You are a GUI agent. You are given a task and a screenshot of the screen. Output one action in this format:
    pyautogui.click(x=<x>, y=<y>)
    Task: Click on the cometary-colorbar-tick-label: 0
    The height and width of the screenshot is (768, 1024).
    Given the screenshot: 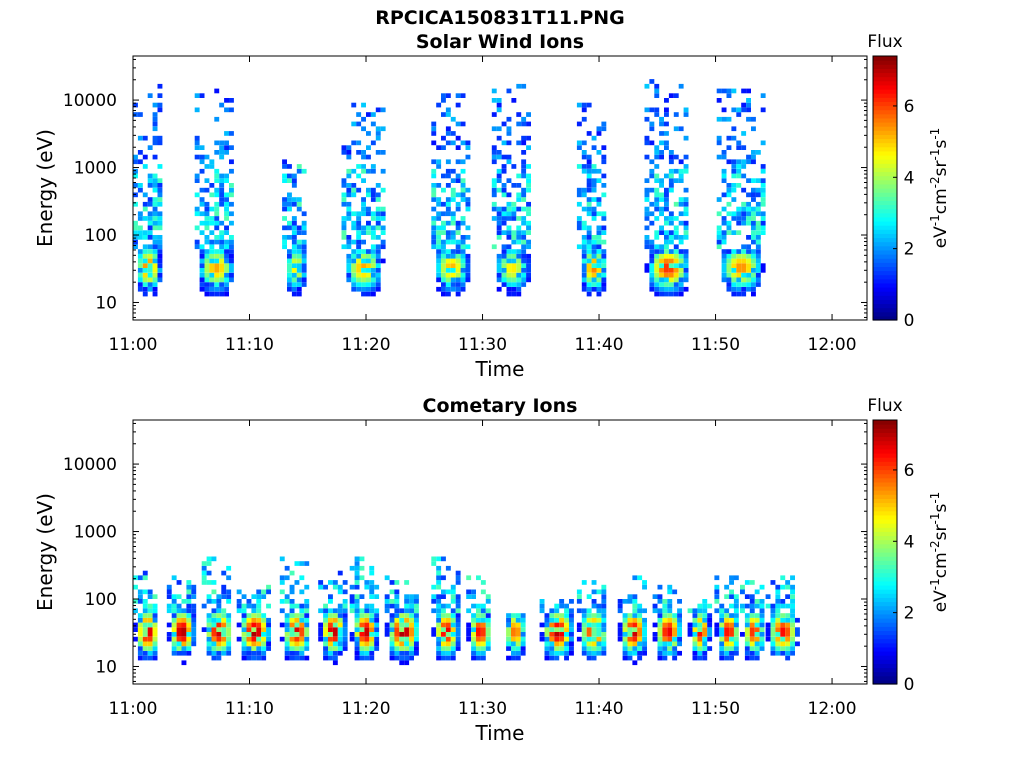 What is the action you would take?
    pyautogui.click(x=909, y=685)
    